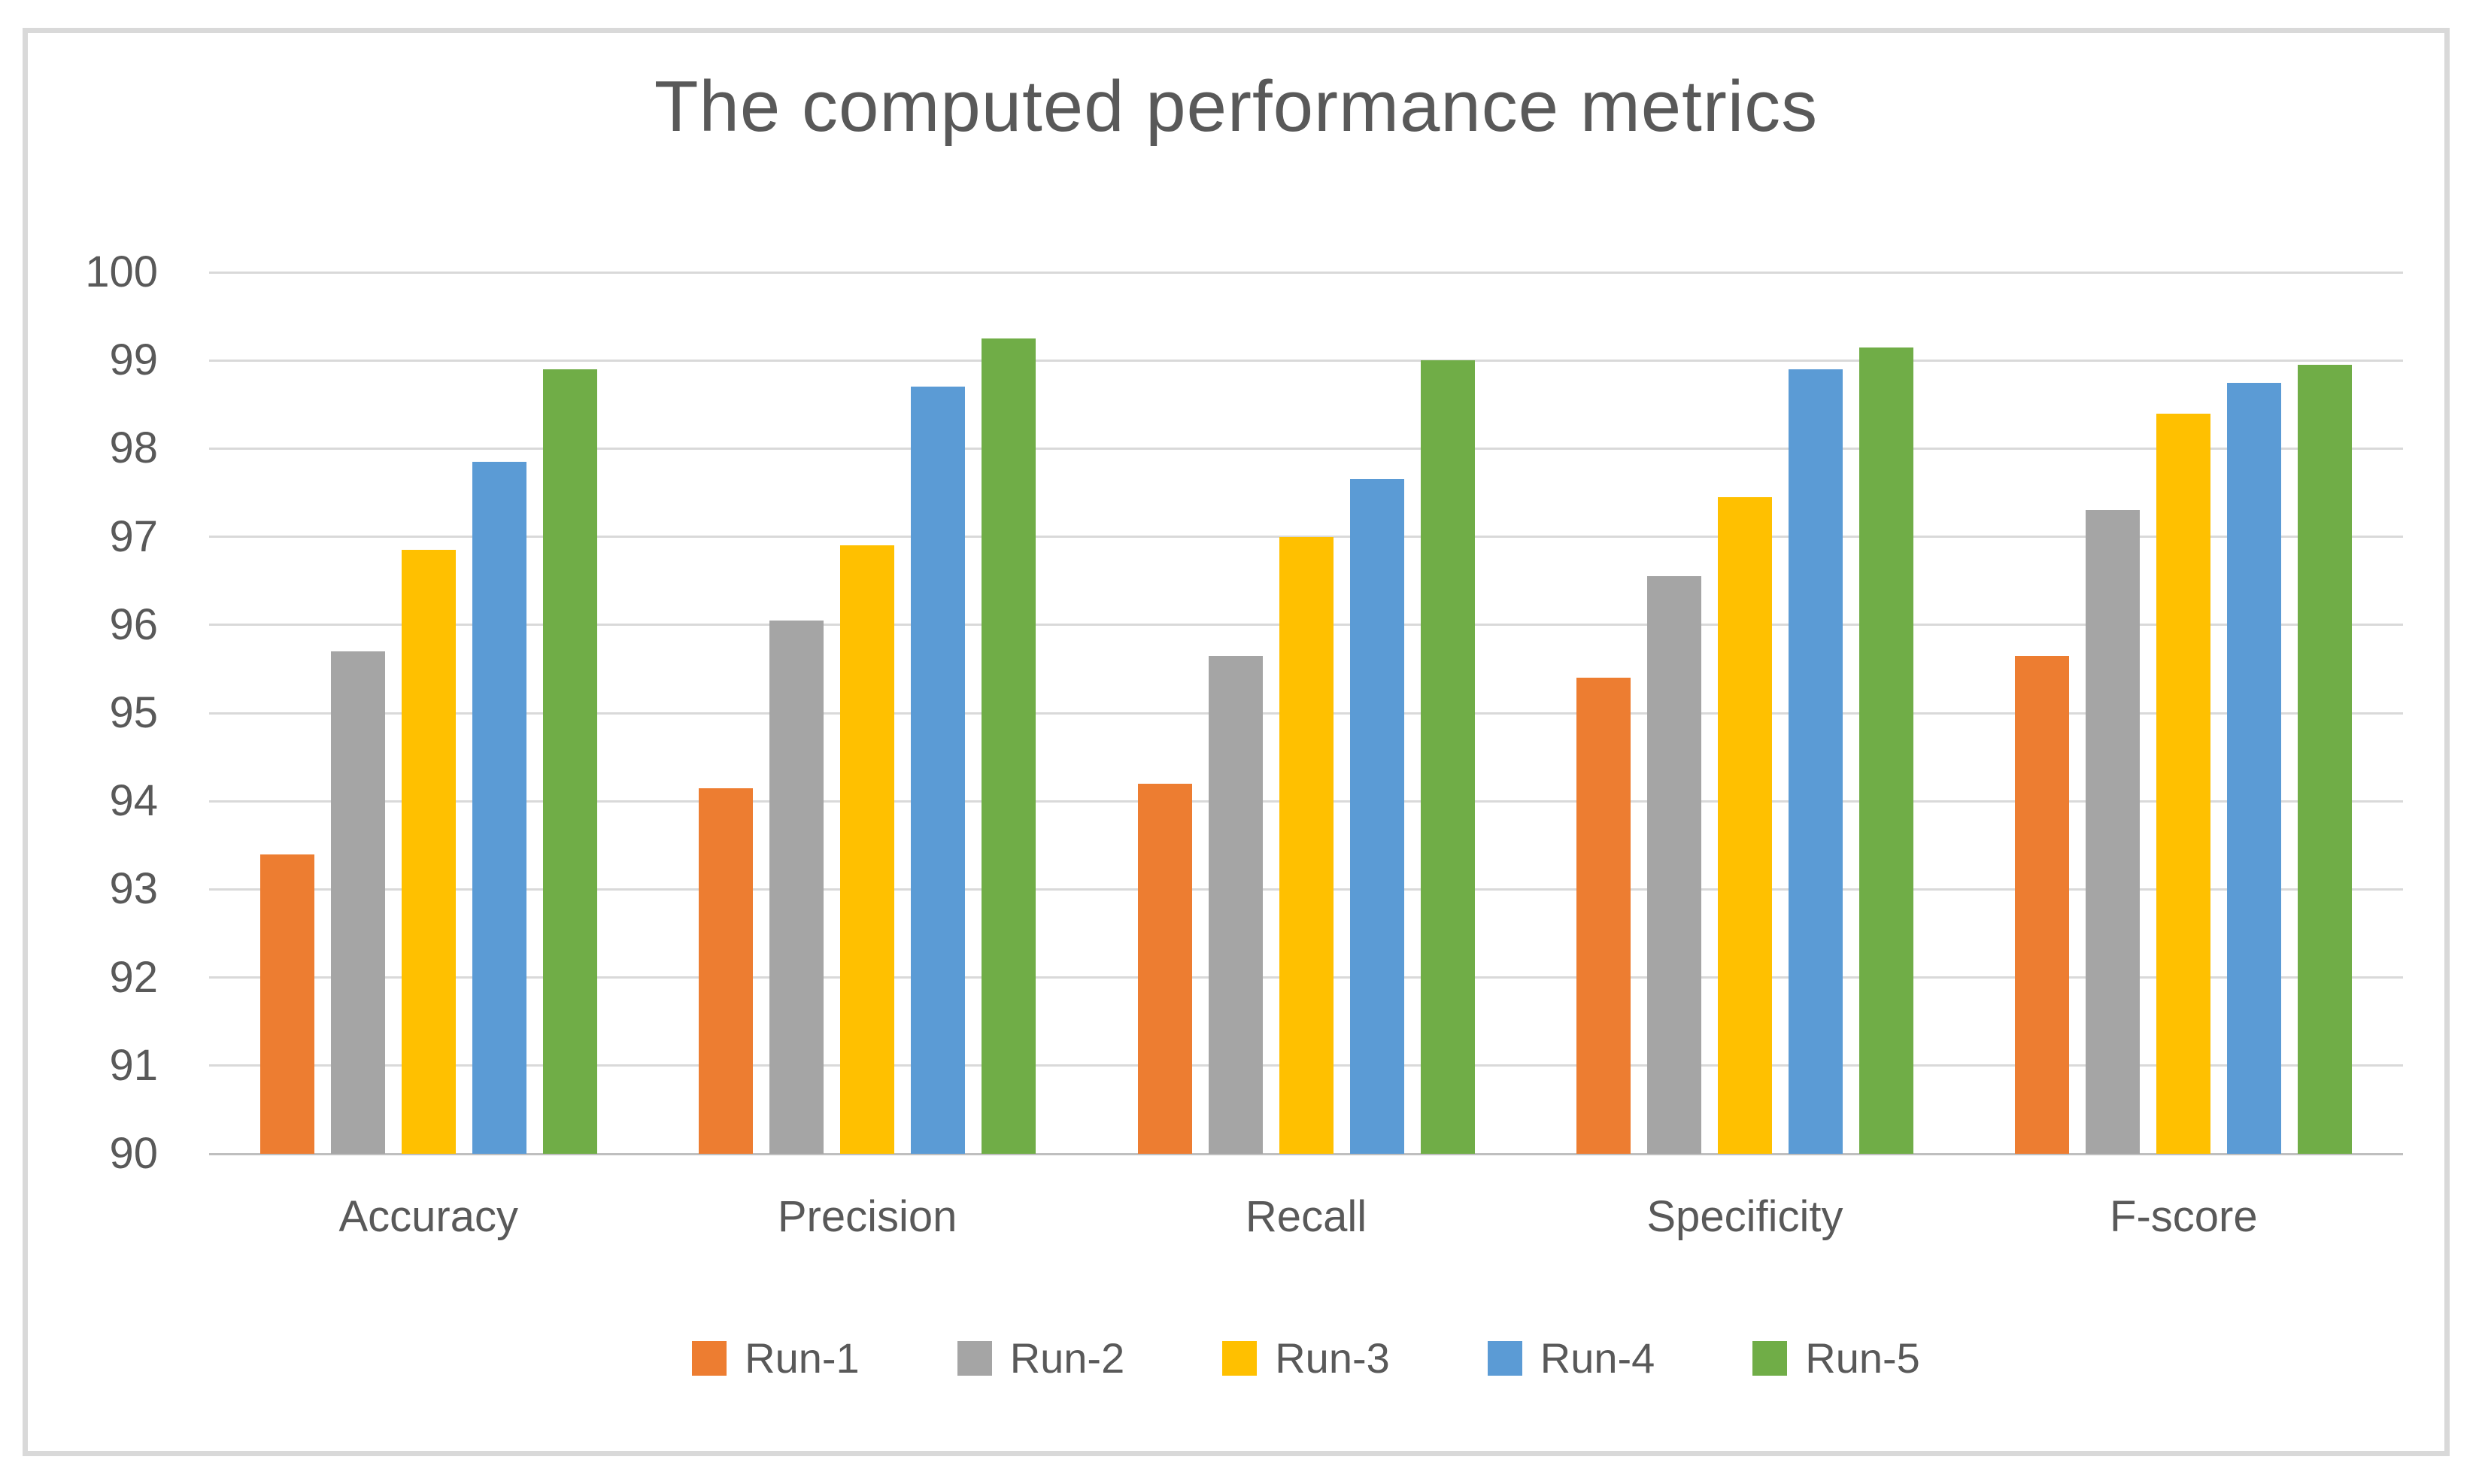 The image size is (2485, 1484). Describe the element at coordinates (867, 1216) in the screenshot. I see `x-axis-category-label: Precision` at that location.